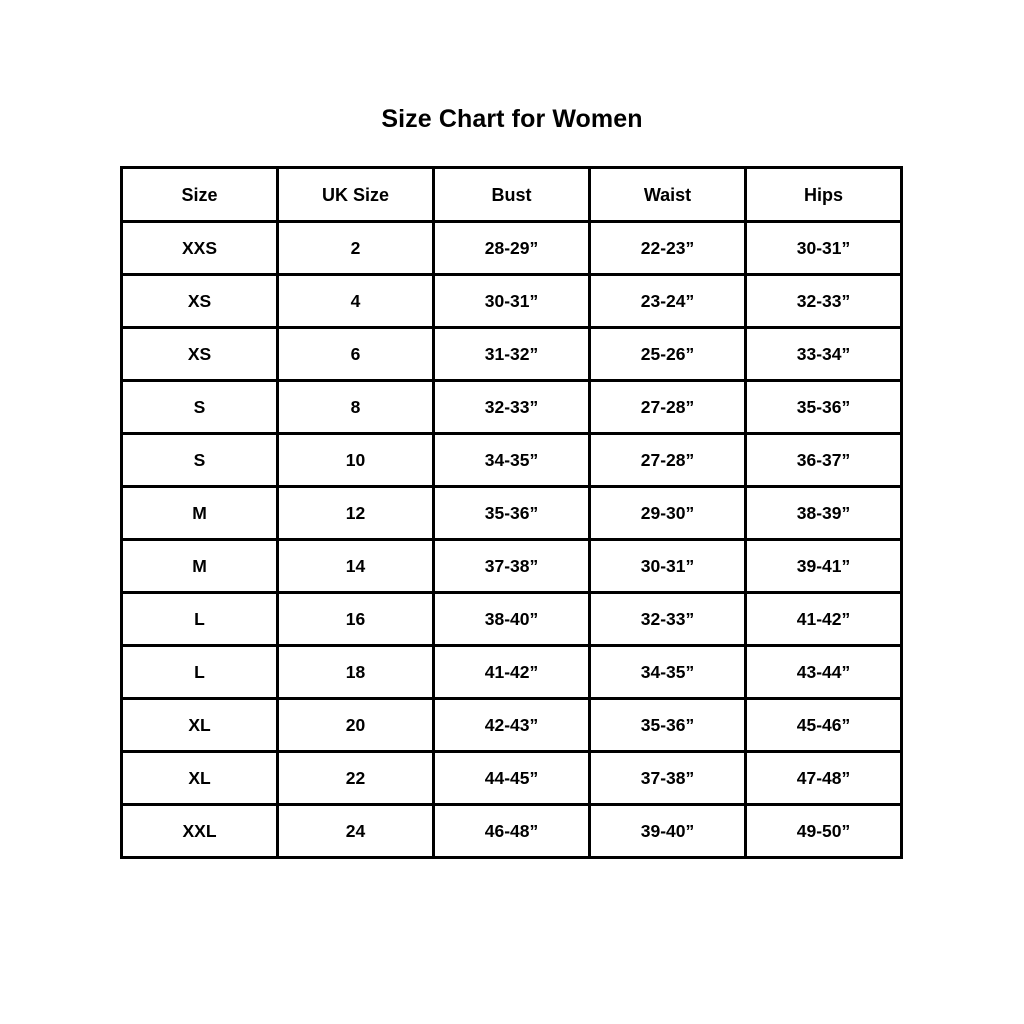 The width and height of the screenshot is (1024, 1024). I want to click on cell-uk-size: 18, so click(355, 672).